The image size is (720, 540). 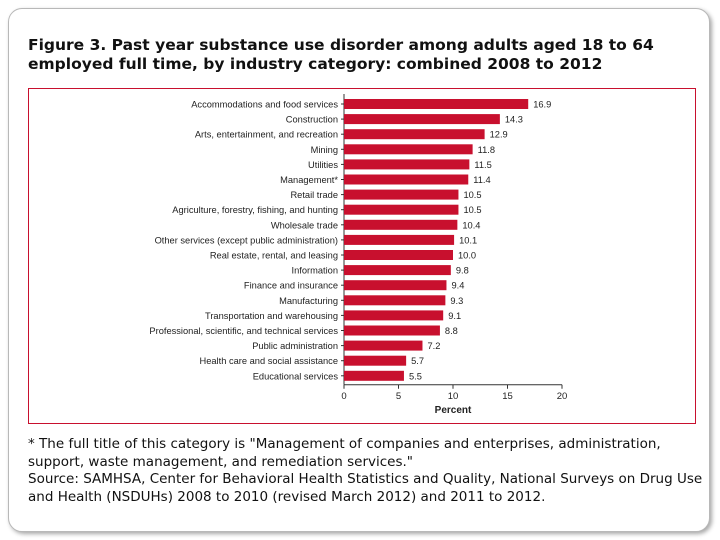 What do you see at coordinates (269, 361) in the screenshot?
I see `category-label-17: Health care and social assistance` at bounding box center [269, 361].